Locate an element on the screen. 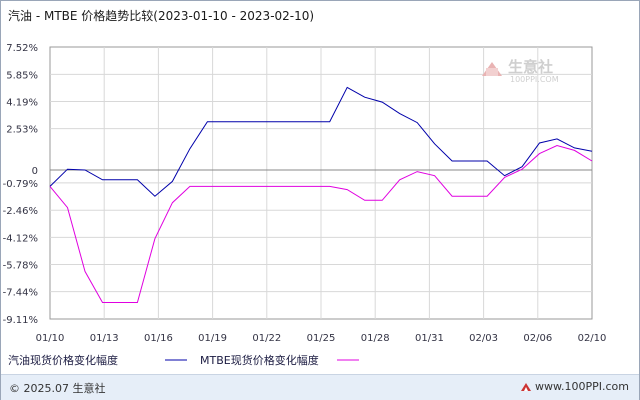 The height and width of the screenshot is (400, 640). footer-site: www.100PPI.com is located at coordinates (575, 386).